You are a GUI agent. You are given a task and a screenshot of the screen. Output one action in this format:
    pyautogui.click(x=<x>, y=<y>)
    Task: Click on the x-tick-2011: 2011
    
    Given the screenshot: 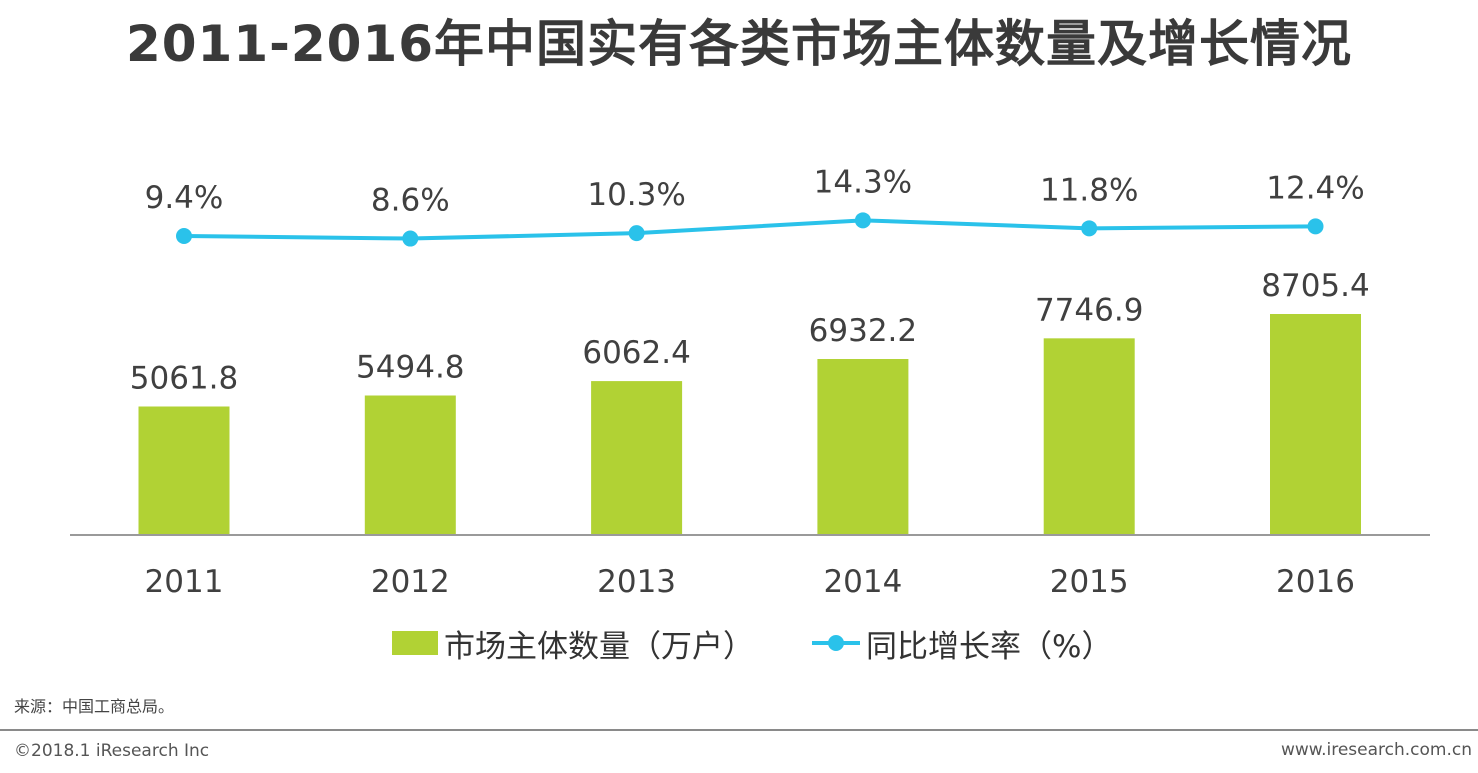 What is the action you would take?
    pyautogui.click(x=184, y=582)
    